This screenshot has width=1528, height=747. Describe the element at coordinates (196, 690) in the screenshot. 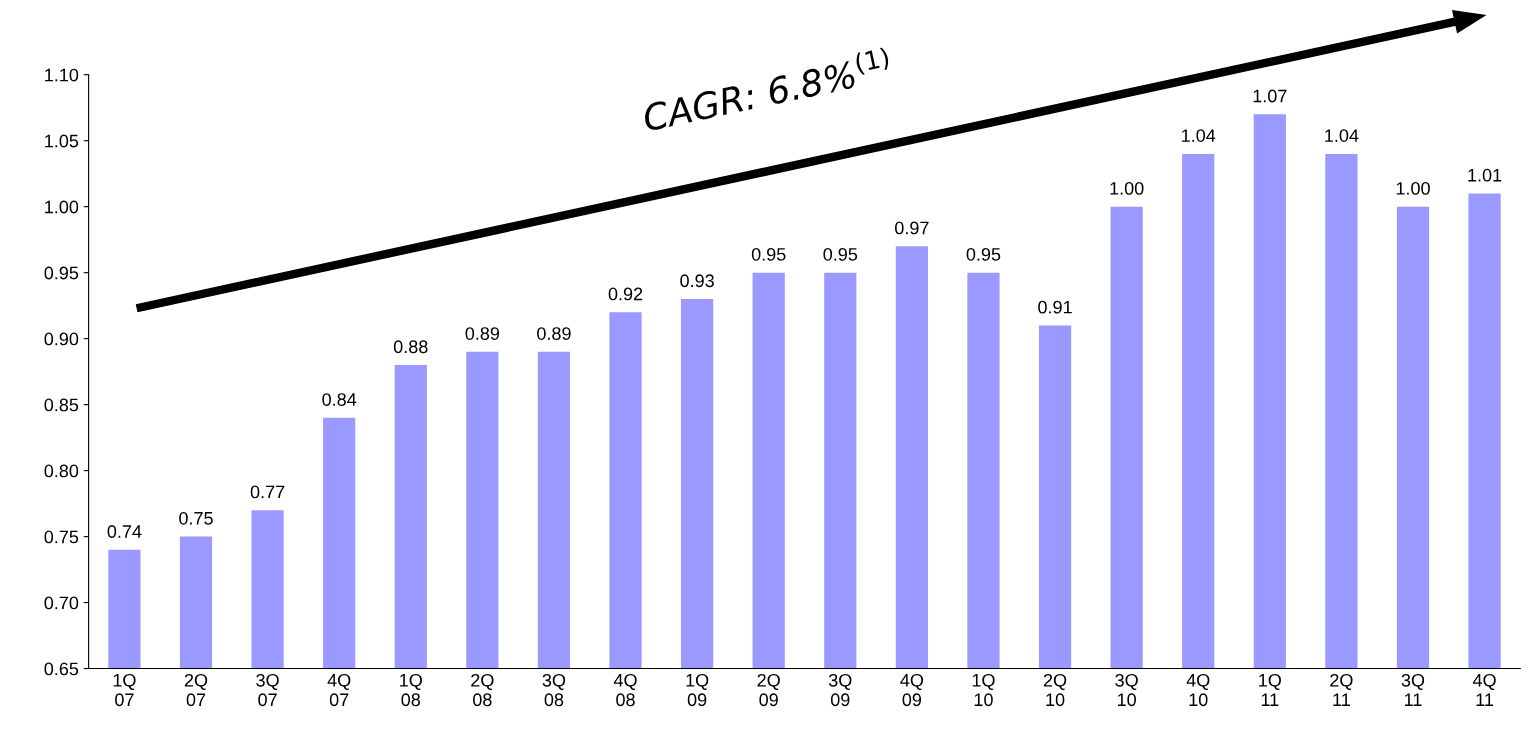

I see `x-tick-label: 2Q 07` at that location.